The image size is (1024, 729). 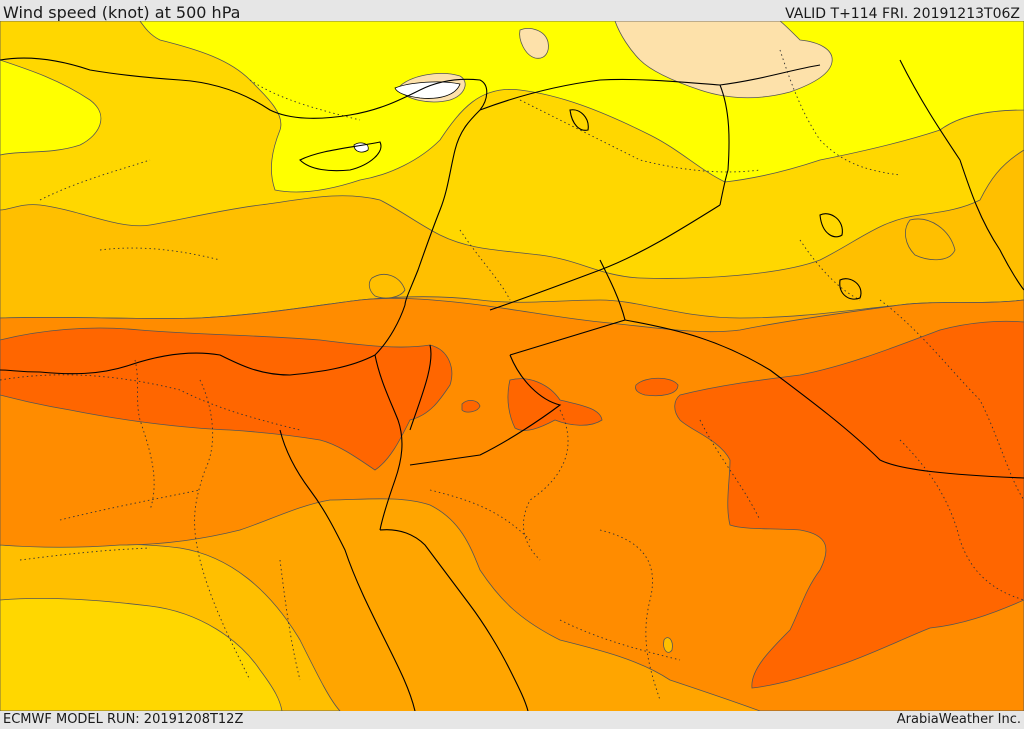 I want to click on band-very-light-northeast, so click(x=723, y=60).